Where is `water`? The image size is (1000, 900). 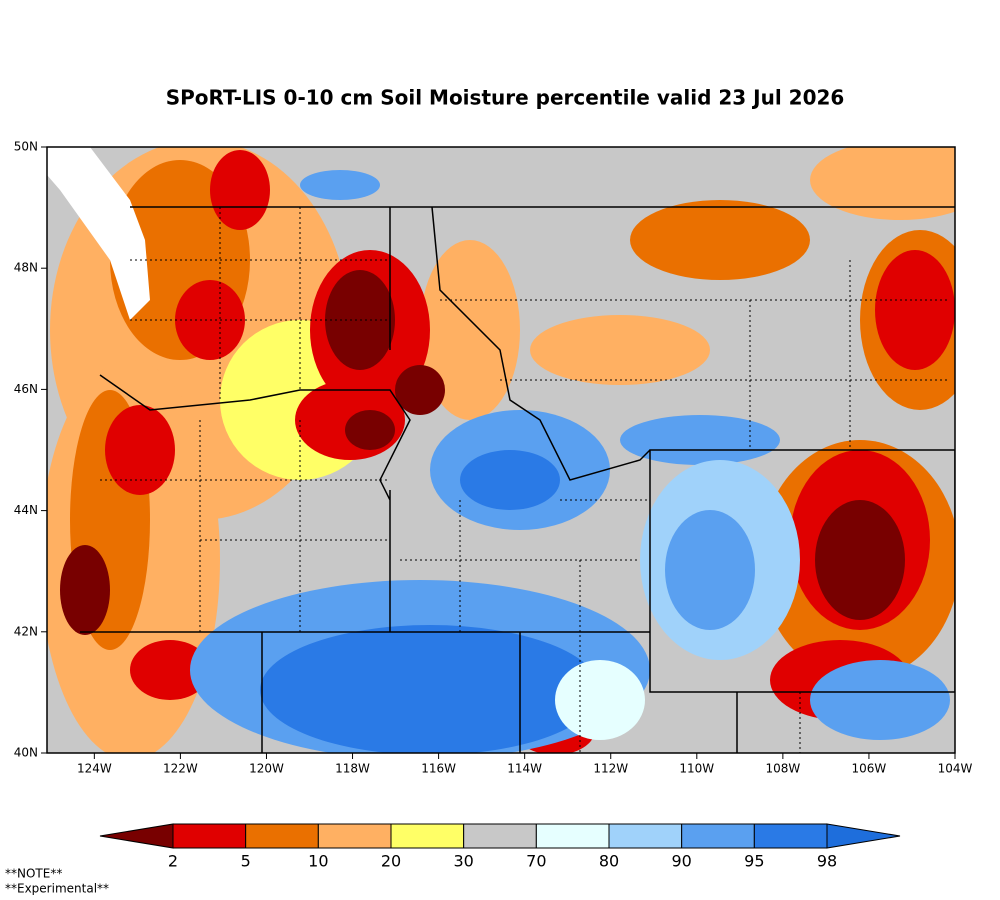
water is located at coordinates (98, 233).